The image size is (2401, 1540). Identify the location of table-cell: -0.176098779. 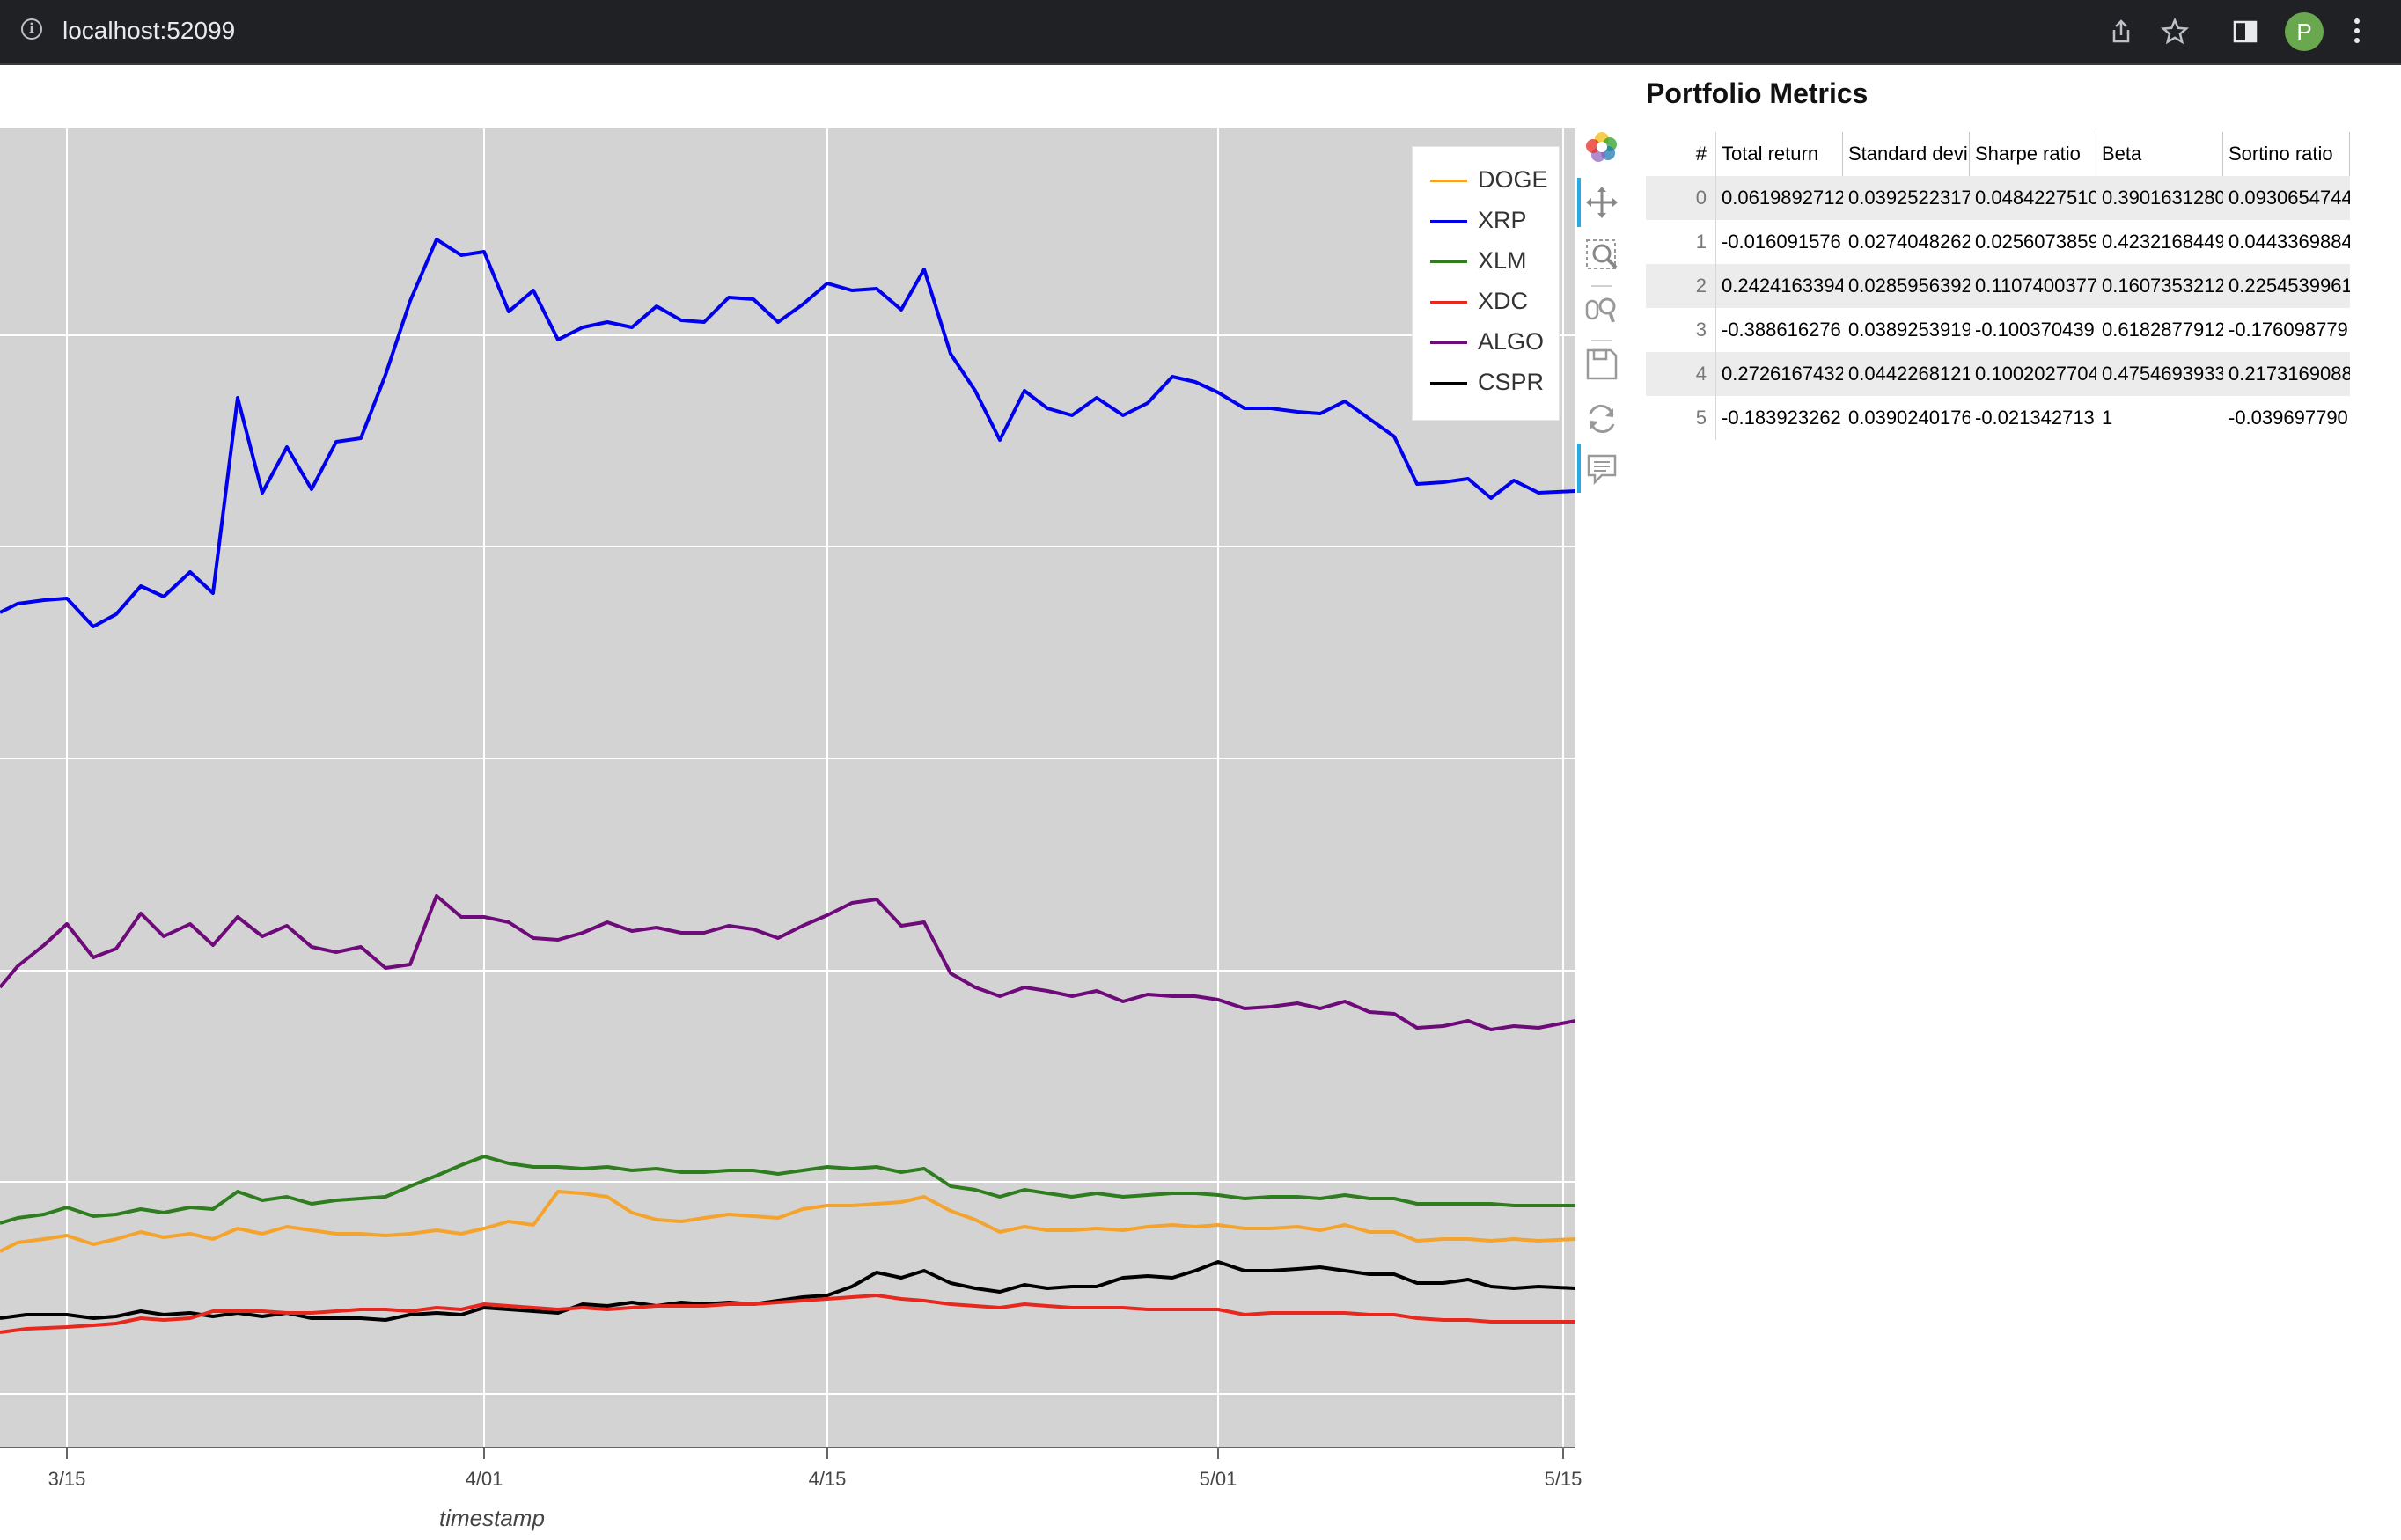
(2288, 330).